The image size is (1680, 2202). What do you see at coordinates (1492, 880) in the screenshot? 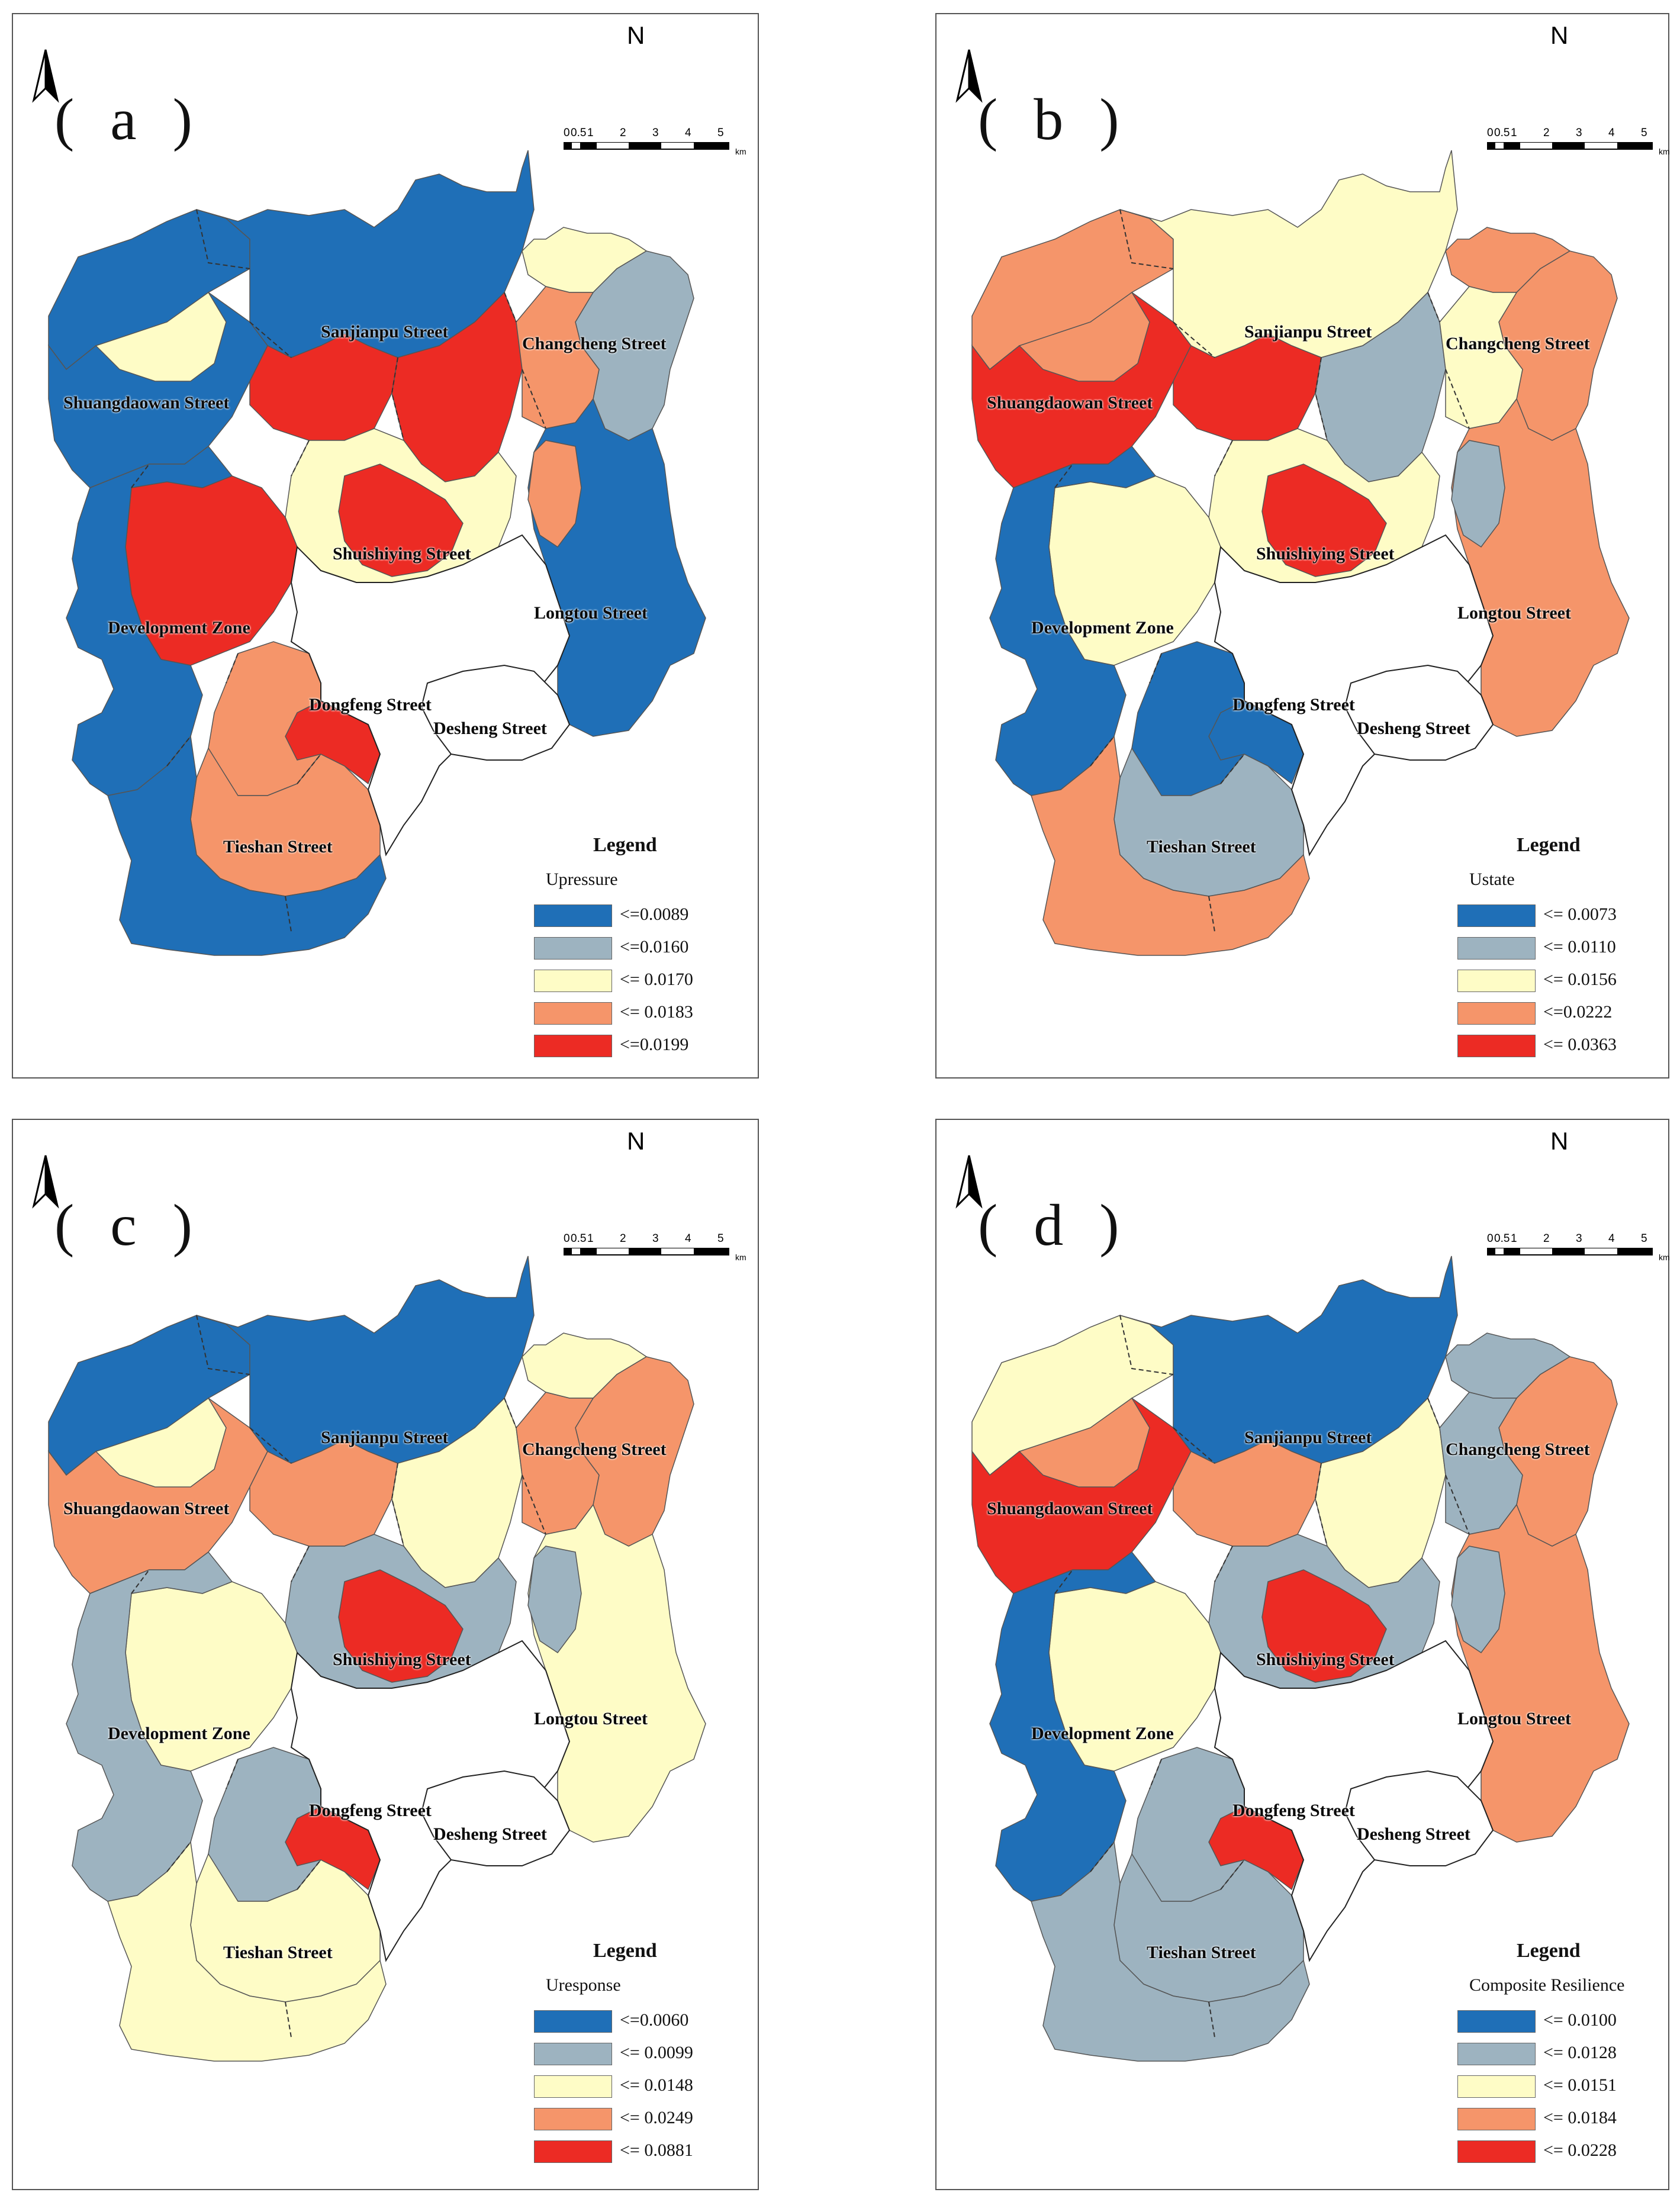
I see `legend-variable: Ustate` at bounding box center [1492, 880].